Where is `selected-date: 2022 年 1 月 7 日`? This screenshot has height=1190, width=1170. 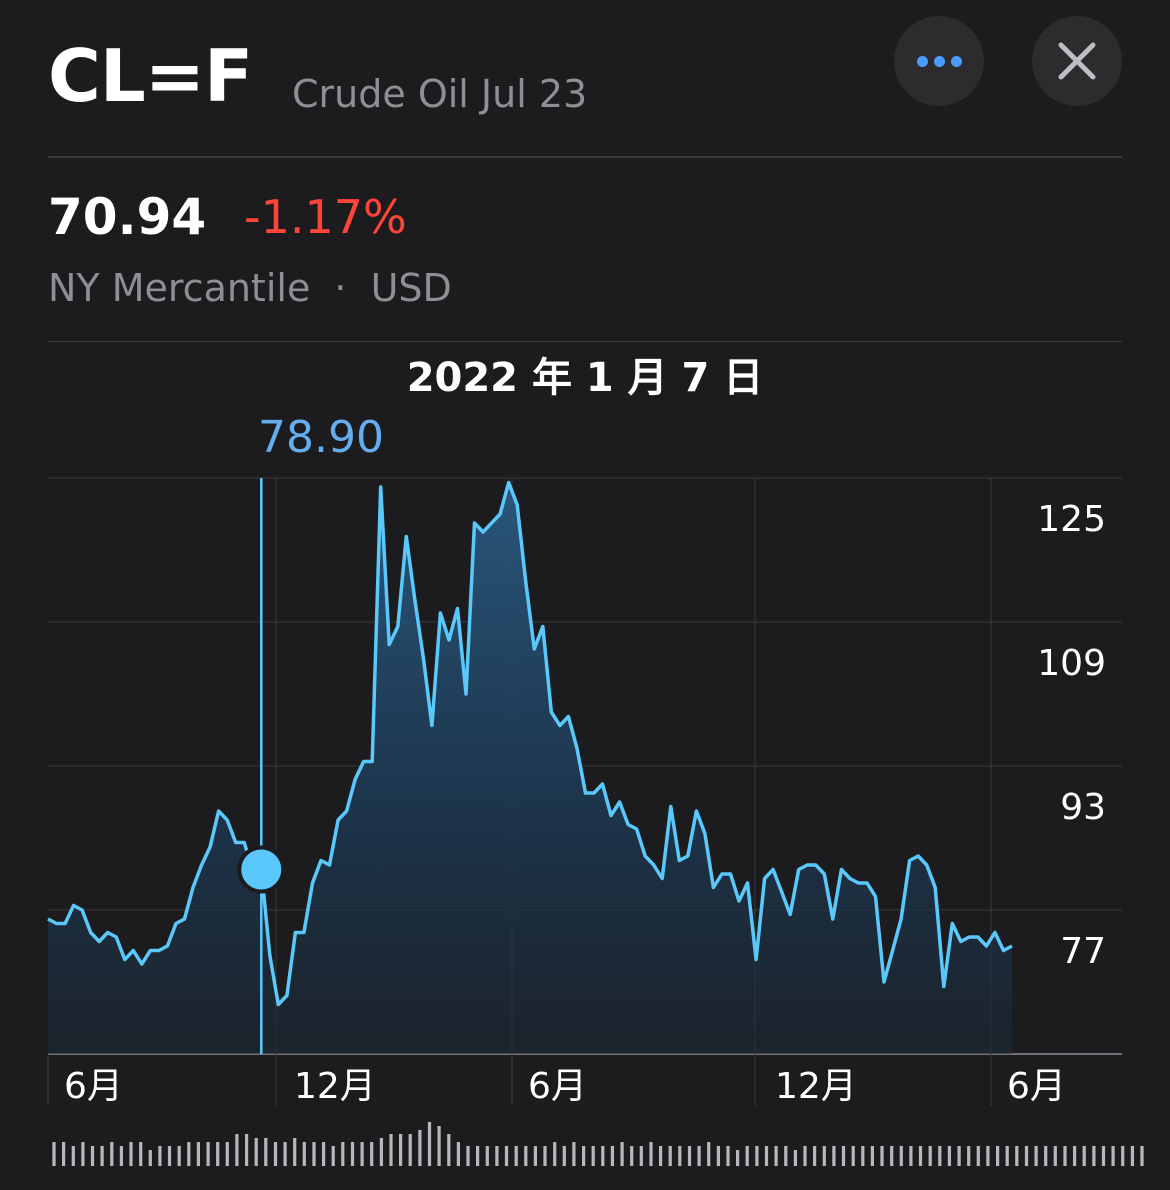 selected-date: 2022 年 1 月 7 日 is located at coordinates (585, 378).